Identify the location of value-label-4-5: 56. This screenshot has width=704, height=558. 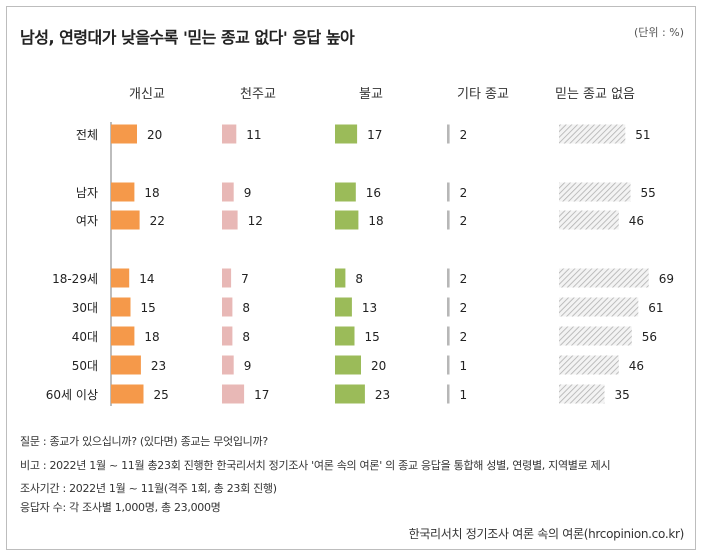
(649, 337).